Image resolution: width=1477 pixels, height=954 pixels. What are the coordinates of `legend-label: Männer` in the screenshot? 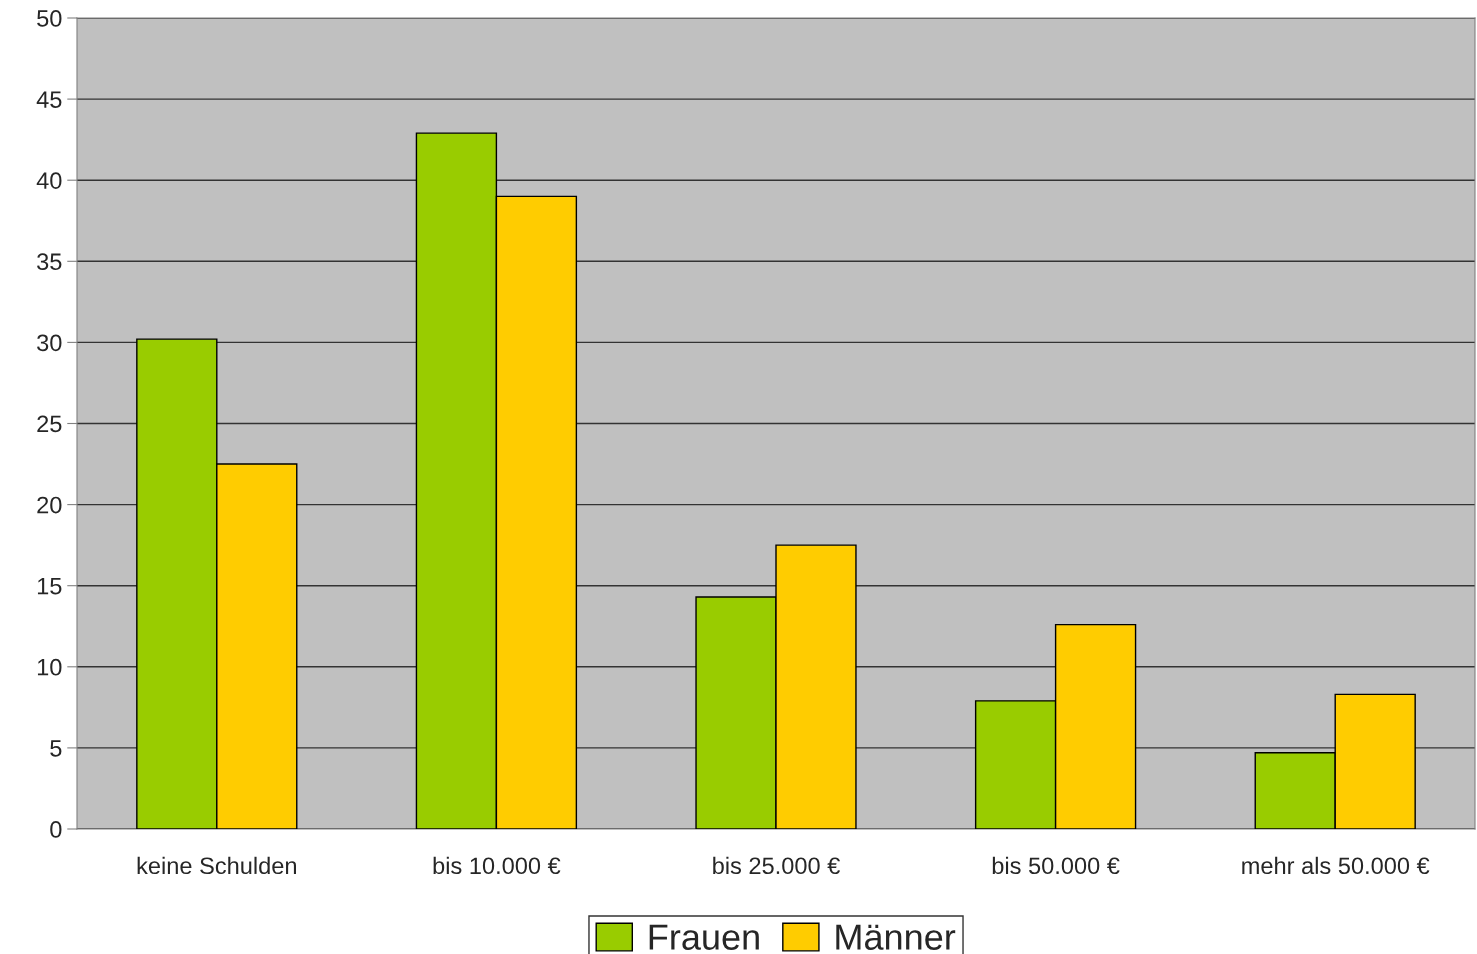 It's located at (896, 937).